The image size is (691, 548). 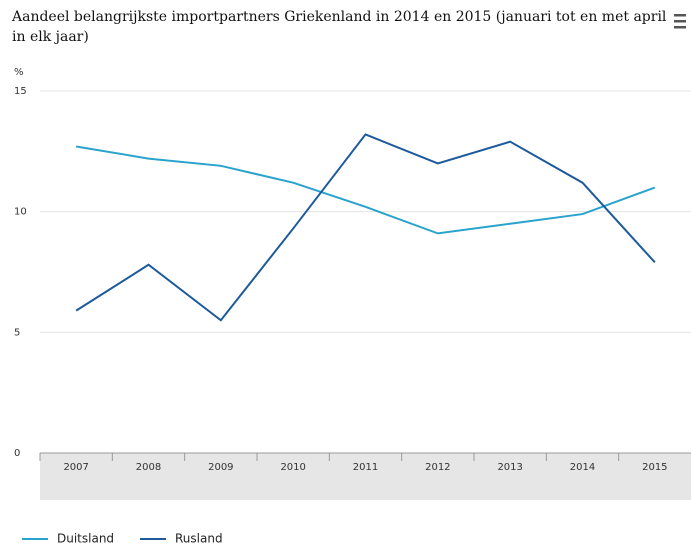 I want to click on x-tick-label: 2009, so click(x=220, y=467).